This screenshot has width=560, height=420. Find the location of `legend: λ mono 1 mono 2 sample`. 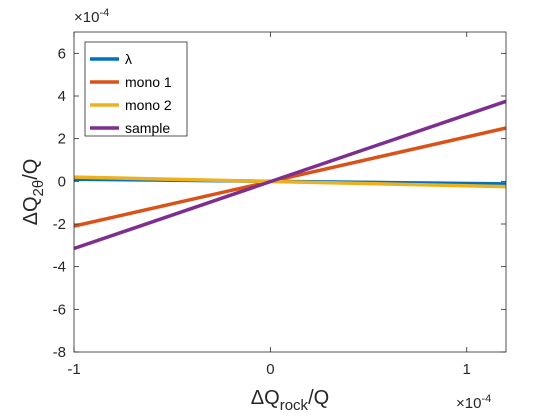

legend: λ mono 1 mono 2 sample is located at coordinates (136, 89).